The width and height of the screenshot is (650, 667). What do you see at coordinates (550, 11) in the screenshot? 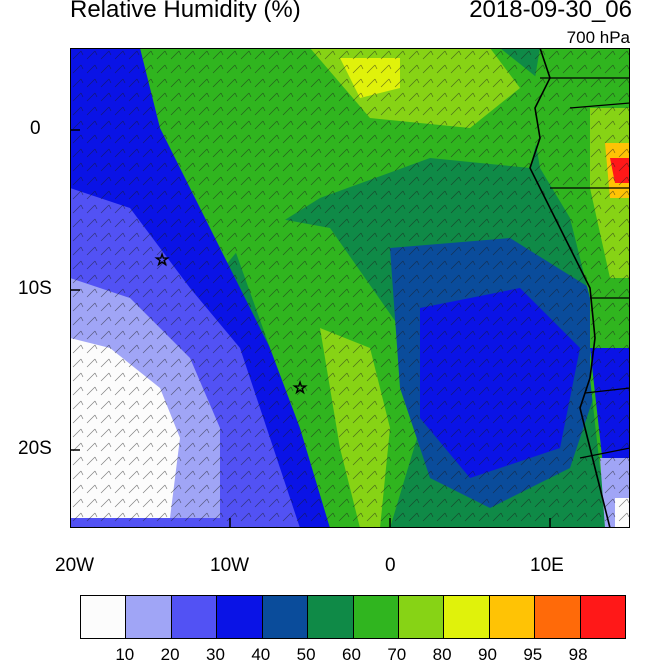
I see `valid-time: 2018-09-30_06` at bounding box center [550, 11].